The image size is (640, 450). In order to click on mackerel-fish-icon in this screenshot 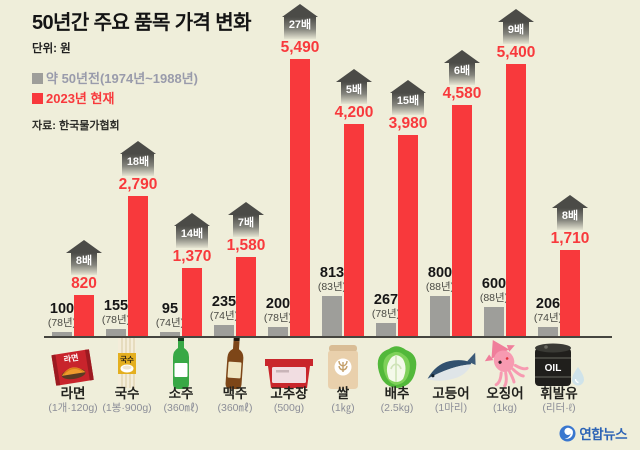, I will do `click(451, 366)`.